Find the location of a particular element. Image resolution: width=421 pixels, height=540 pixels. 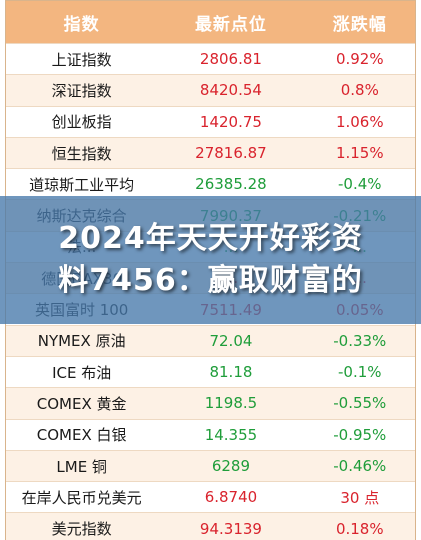

index-change: -0.1% is located at coordinates (360, 372).